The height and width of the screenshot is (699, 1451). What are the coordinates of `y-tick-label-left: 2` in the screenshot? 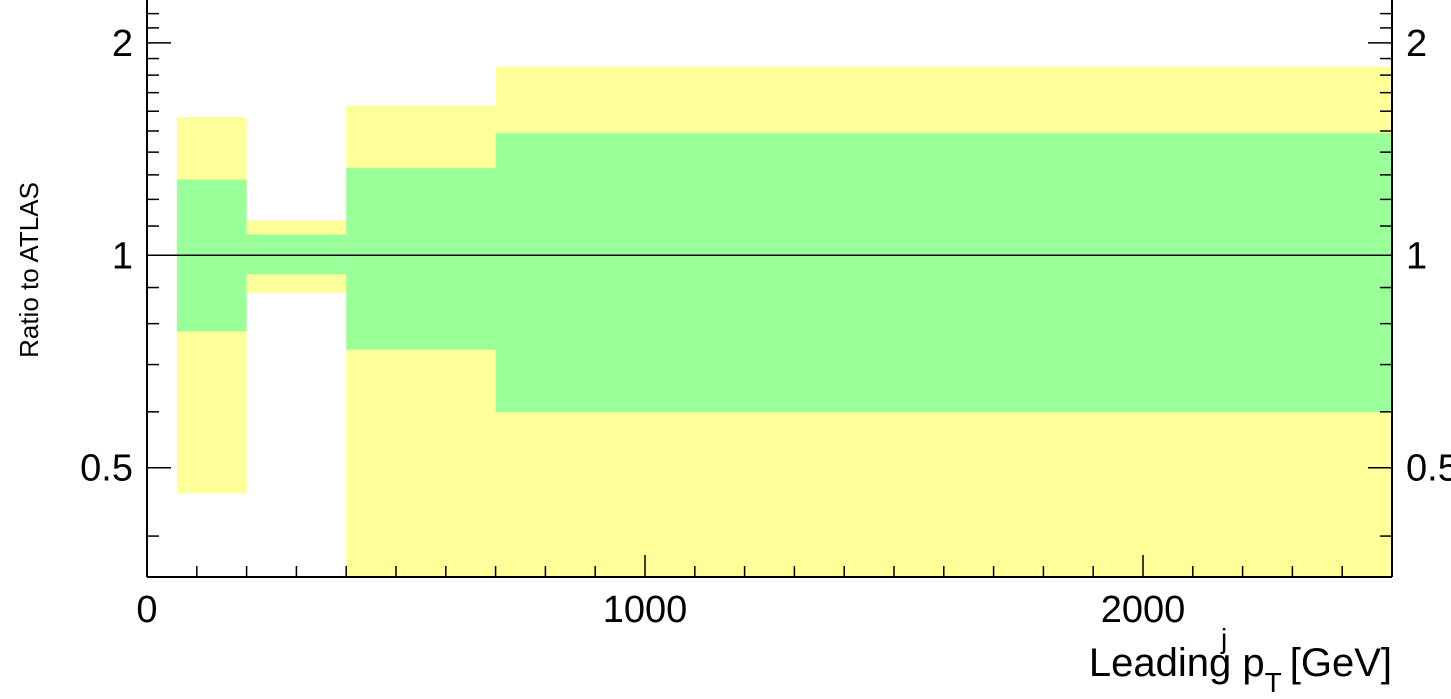 It's located at (122, 44).